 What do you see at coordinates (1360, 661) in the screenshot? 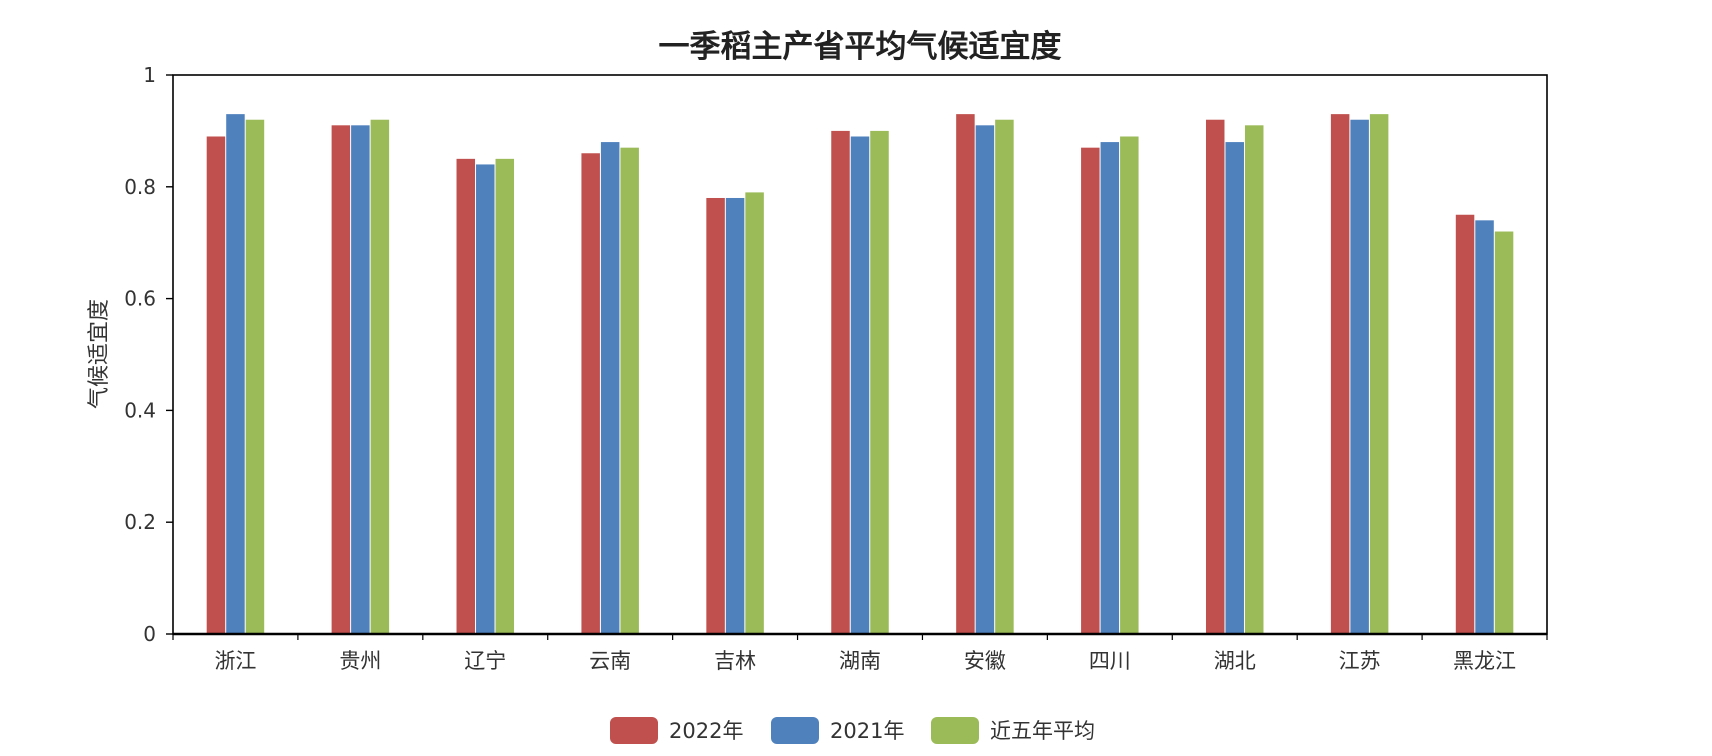
I see `x-tick-label: 江苏` at bounding box center [1360, 661].